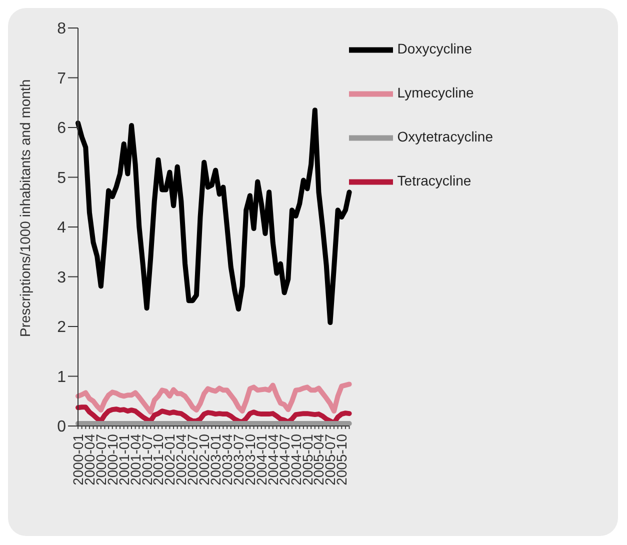  Describe the element at coordinates (61, 427) in the screenshot. I see `y-tick-label: 0` at that location.